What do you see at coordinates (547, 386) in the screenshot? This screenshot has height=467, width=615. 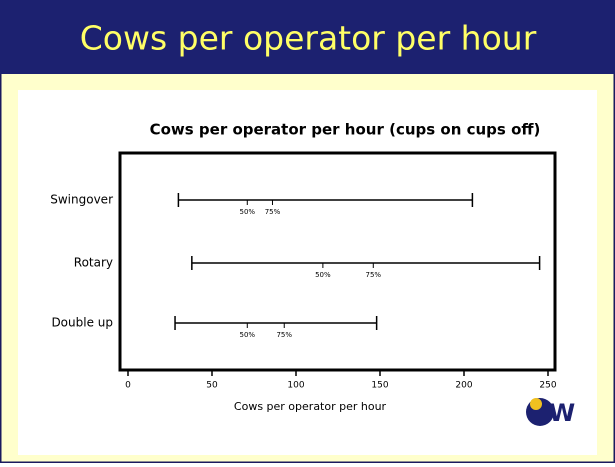 I see `x-tick-label: 250` at bounding box center [547, 386].